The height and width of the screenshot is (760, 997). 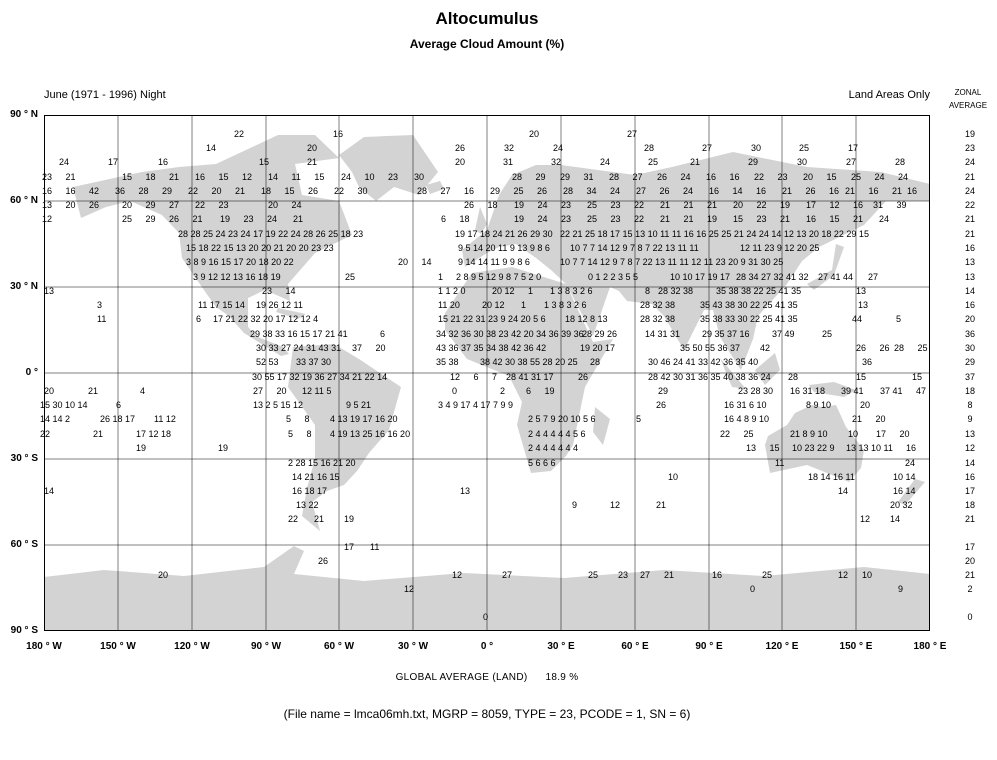 What do you see at coordinates (561, 646) in the screenshot?
I see `lon-axis-label: 30 ° E` at bounding box center [561, 646].